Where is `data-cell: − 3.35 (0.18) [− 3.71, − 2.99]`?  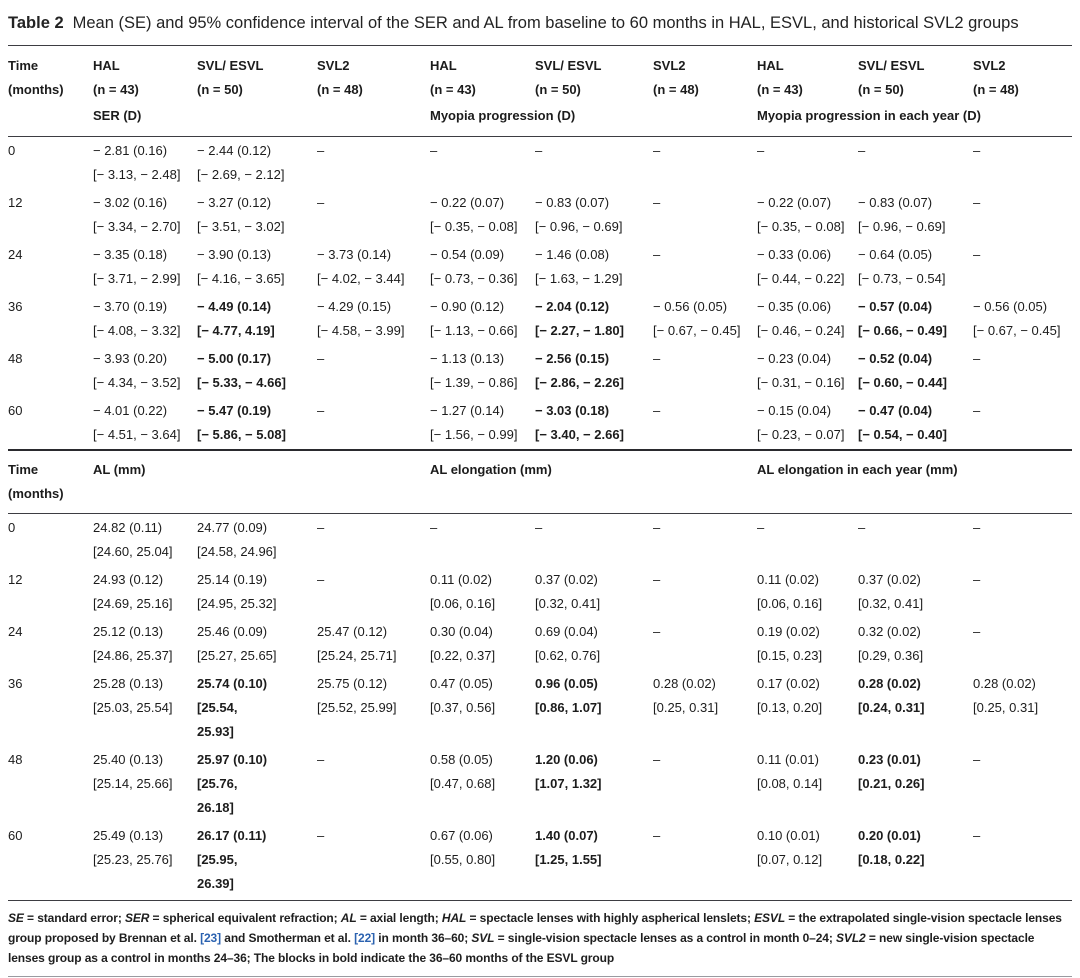
data-cell: − 3.35 (0.18) [− 3.71, − 2.99] is located at coordinates (145, 267).